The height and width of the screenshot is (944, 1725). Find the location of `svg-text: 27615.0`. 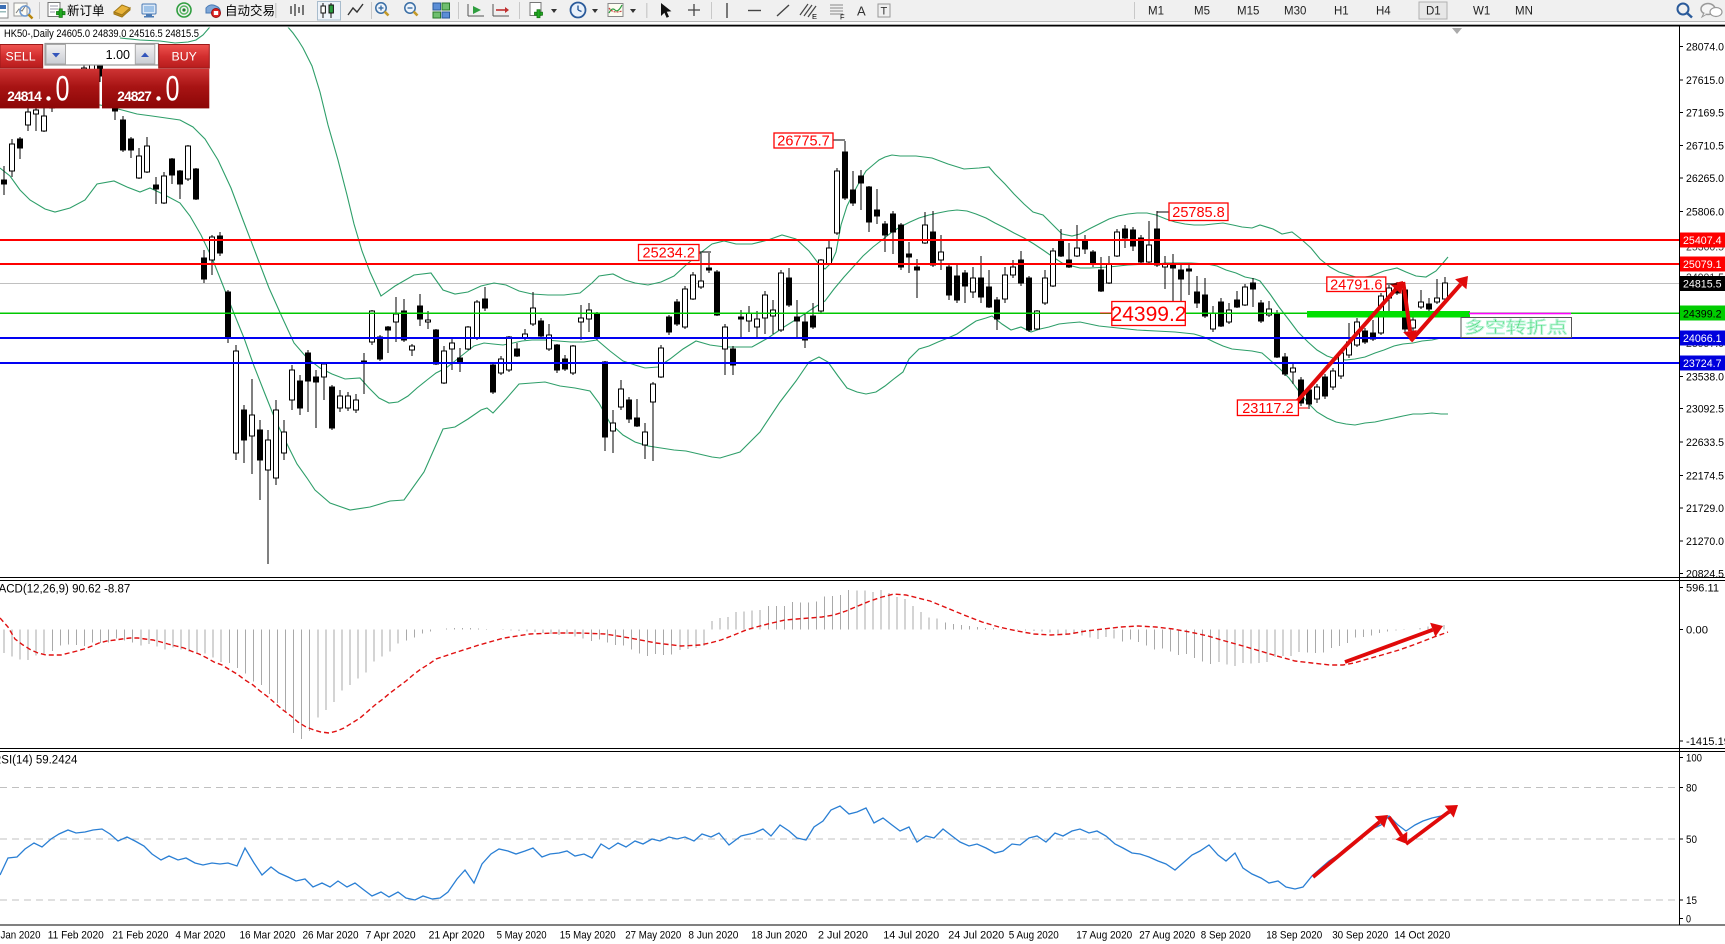

svg-text: 27615.0 is located at coordinates (1705, 81).